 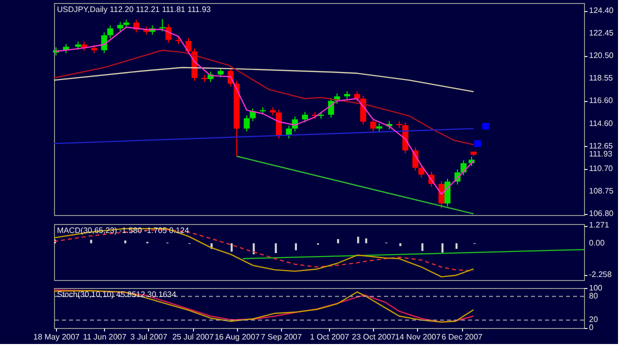 What do you see at coordinates (263, 79) in the screenshot?
I see `line-series` at bounding box center [263, 79].